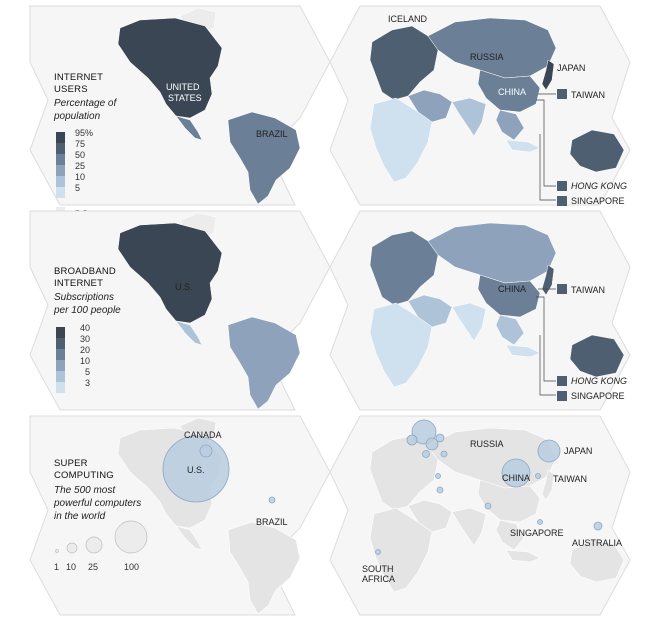 The width and height of the screenshot is (653, 644). Describe the element at coordinates (440, 490) in the screenshot. I see `bubble-middle-east` at that location.